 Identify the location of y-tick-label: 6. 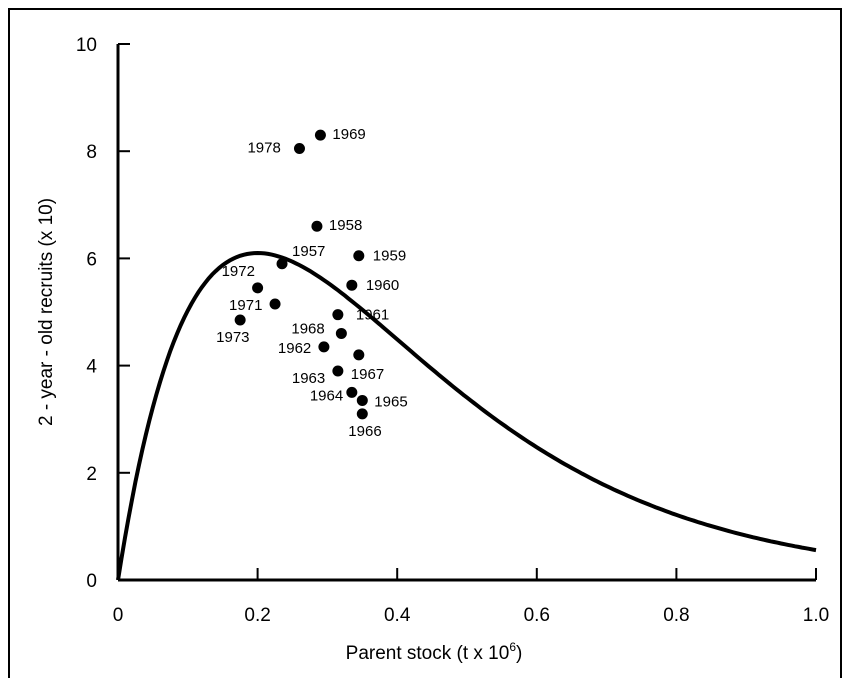
(91, 259).